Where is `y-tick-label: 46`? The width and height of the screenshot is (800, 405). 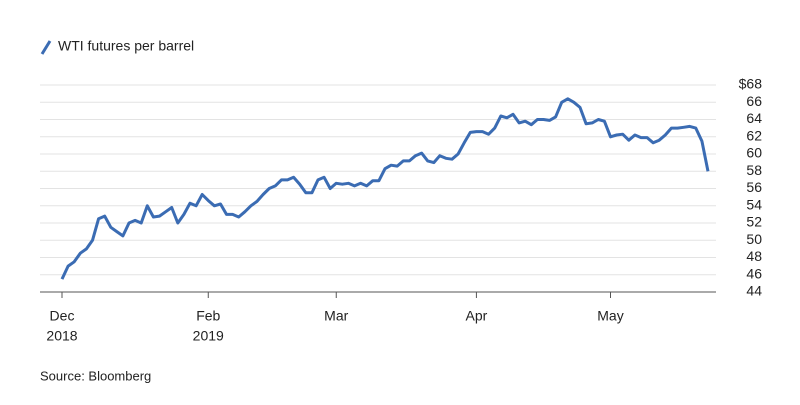
y-tick-label: 46 is located at coordinates (754, 273).